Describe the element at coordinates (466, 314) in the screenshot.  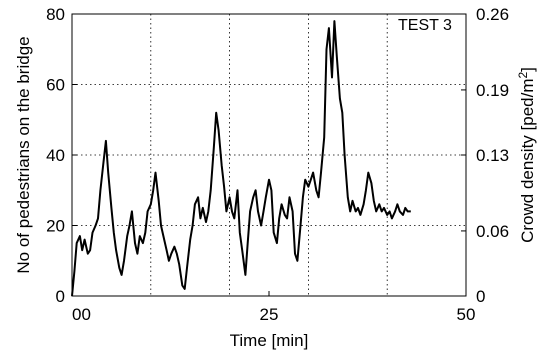
I see `x-tick-label: 50` at that location.